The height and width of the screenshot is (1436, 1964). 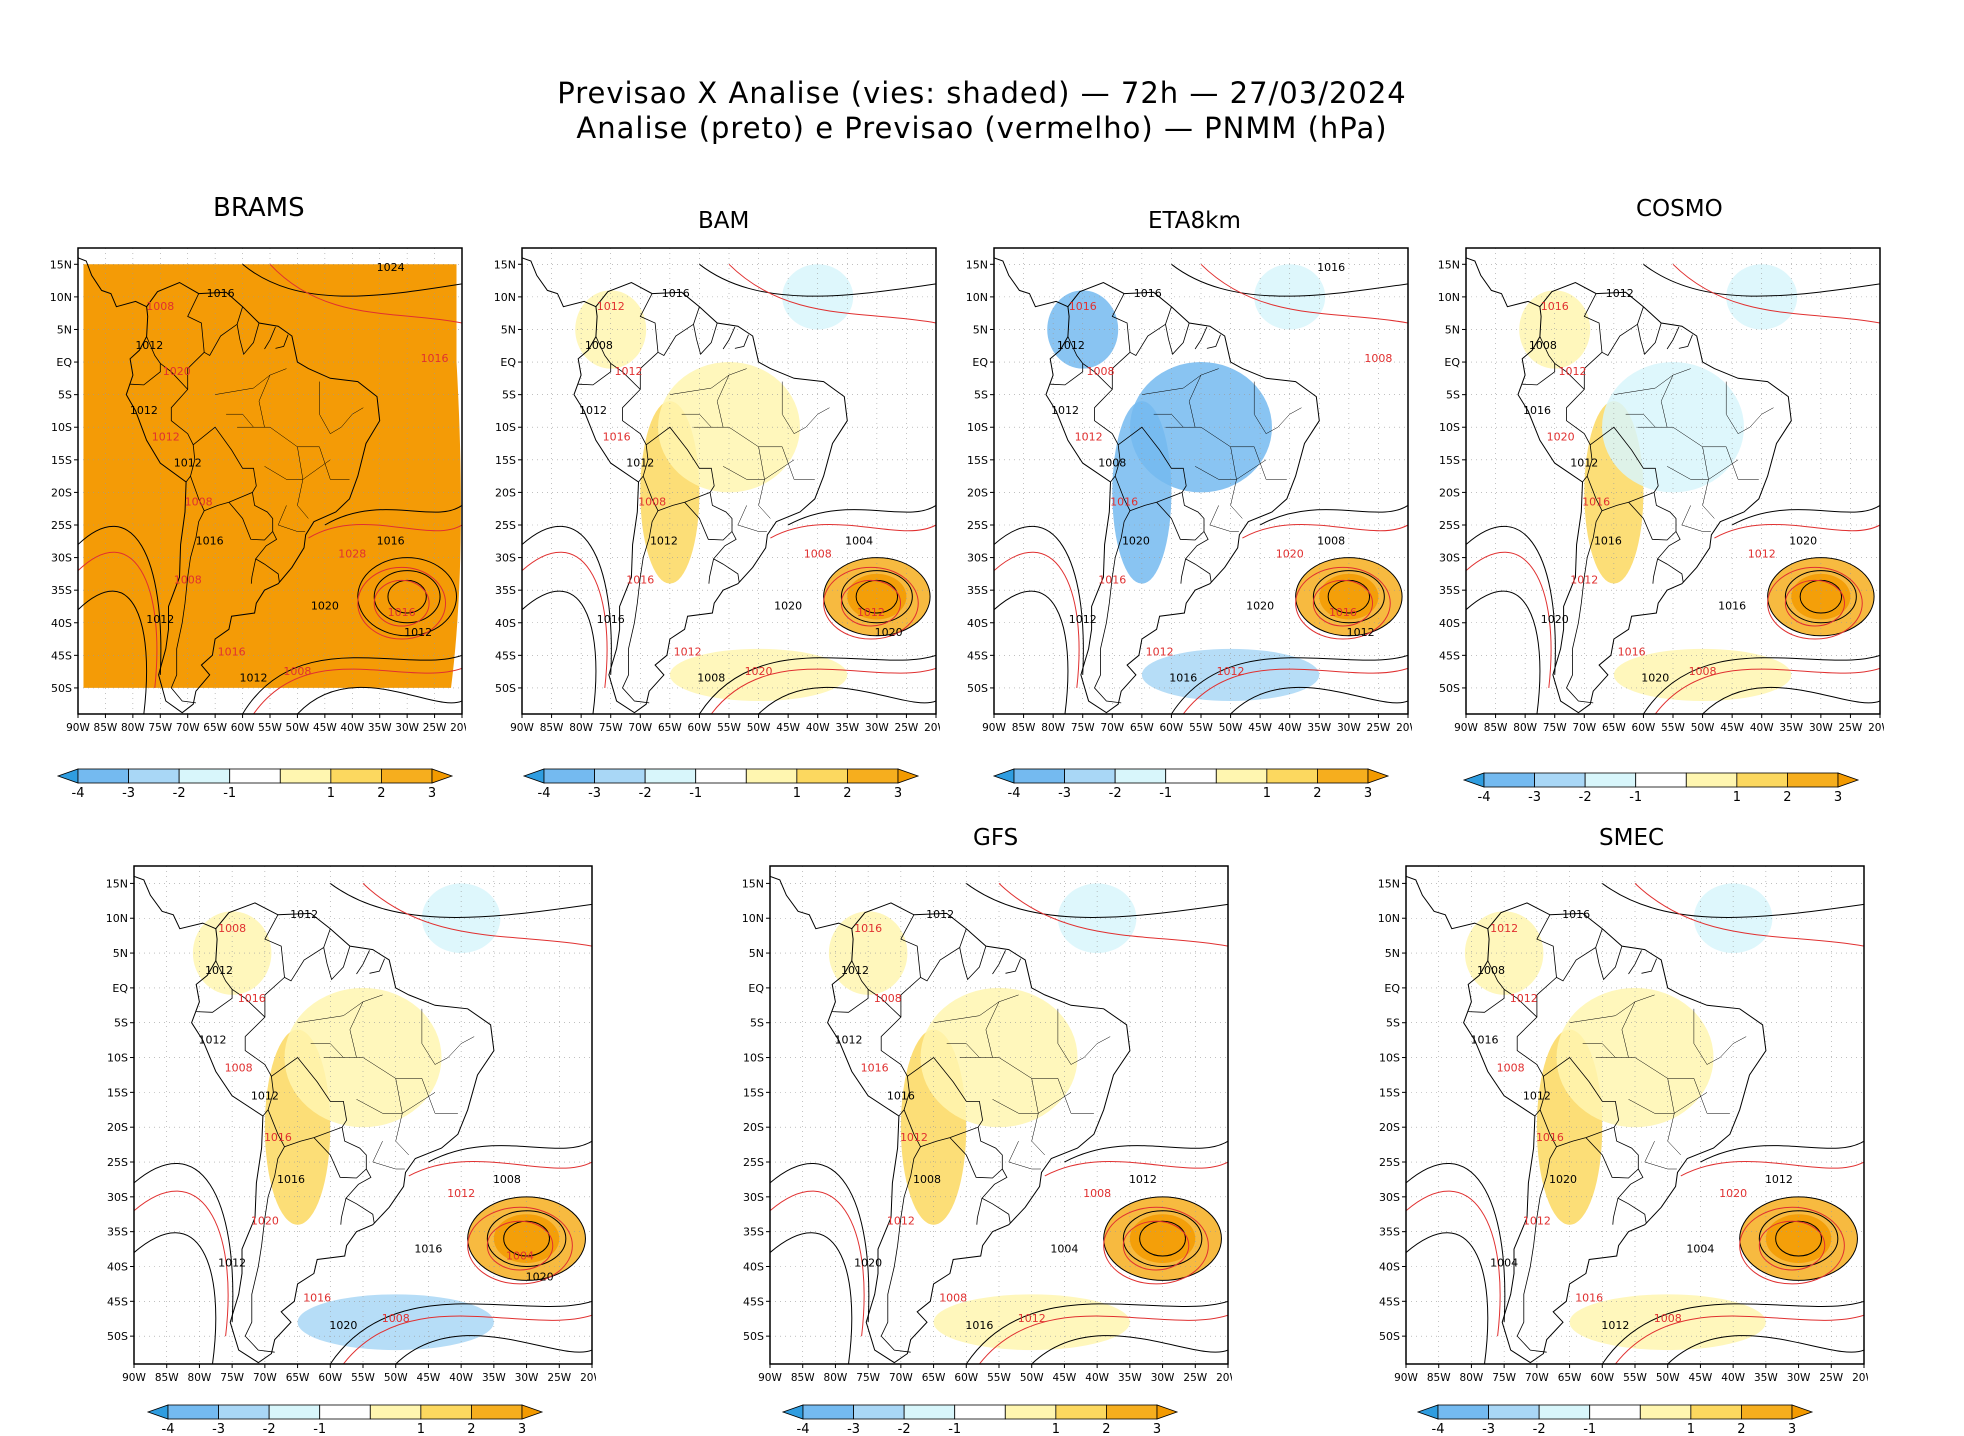 I want to click on lat-tick-label: 15N, so click(x=61, y=264).